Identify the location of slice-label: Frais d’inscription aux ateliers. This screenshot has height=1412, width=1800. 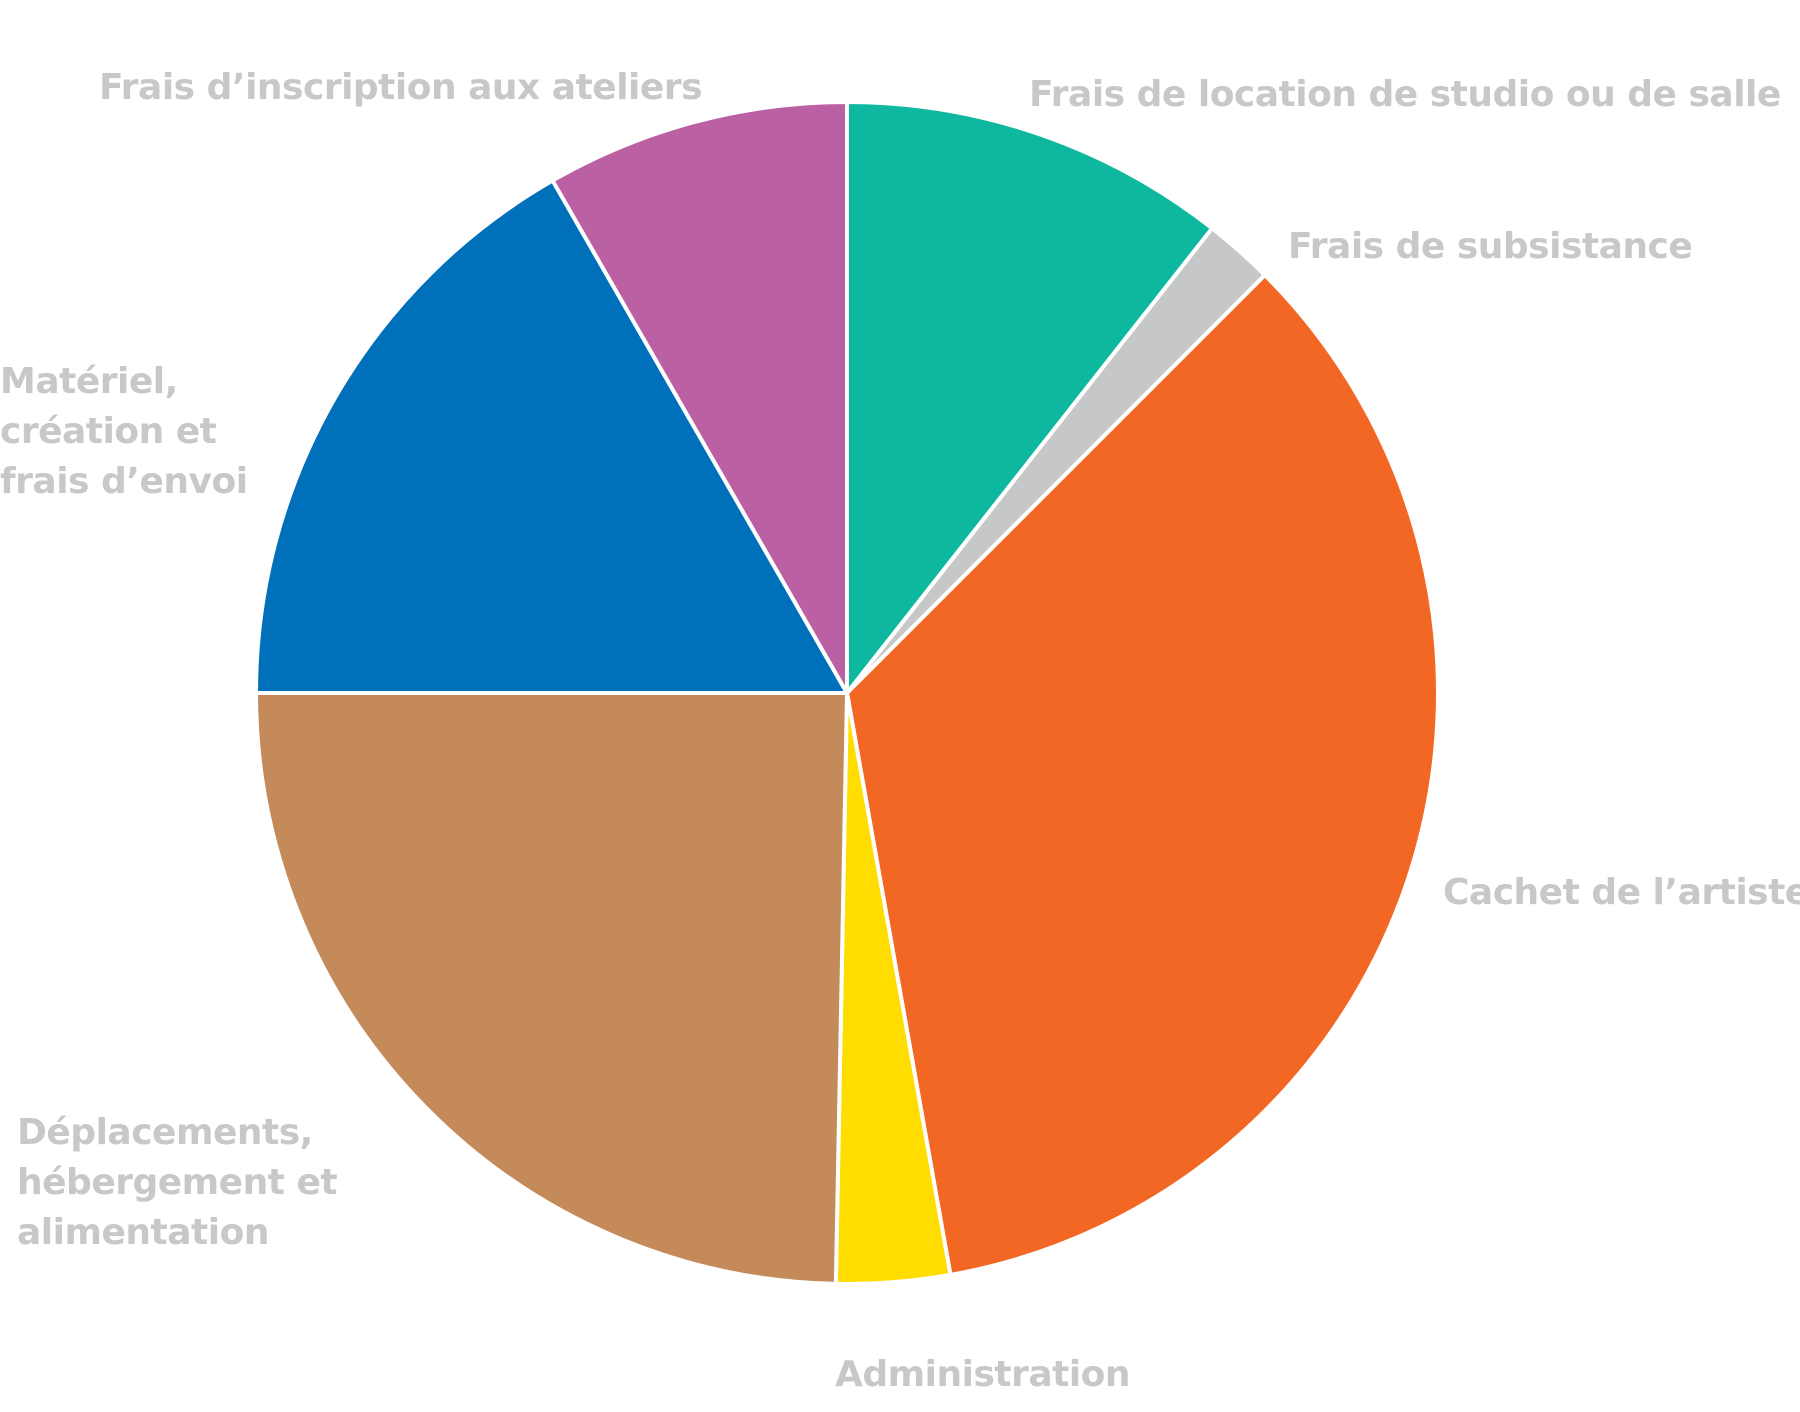
(401, 87).